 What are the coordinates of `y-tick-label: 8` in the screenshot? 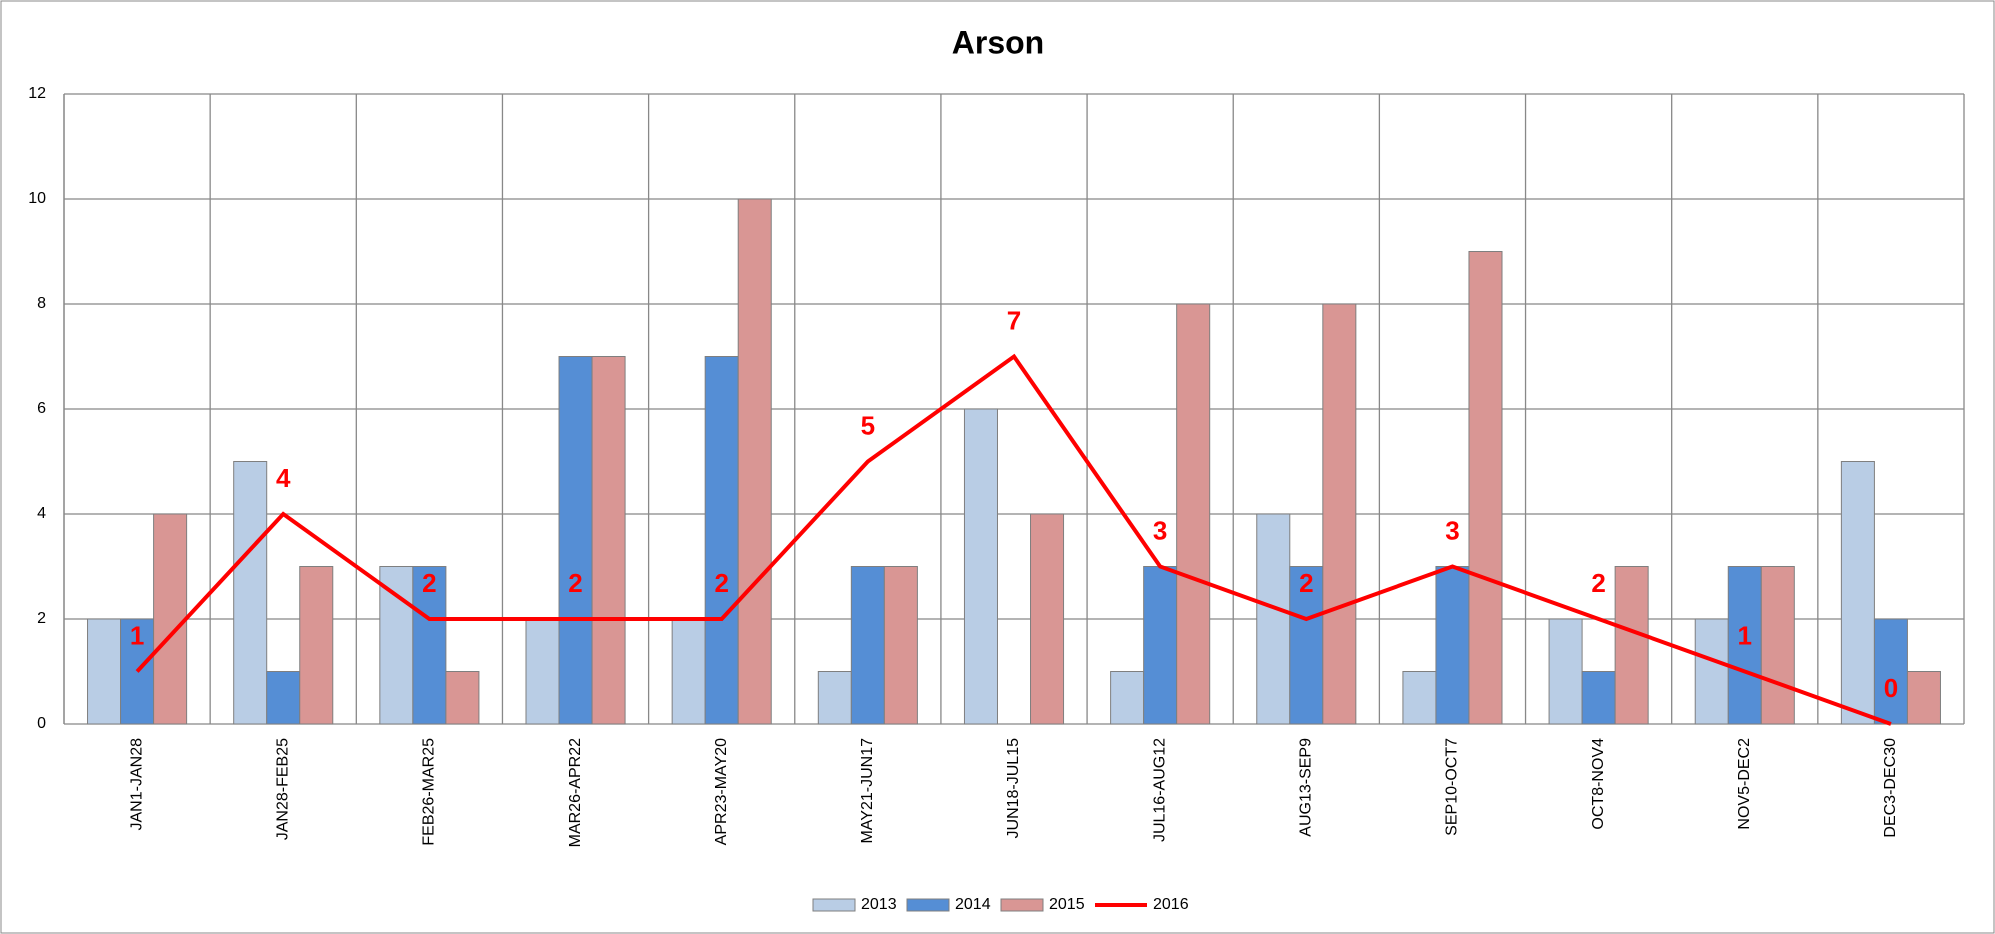 It's located at (41, 303).